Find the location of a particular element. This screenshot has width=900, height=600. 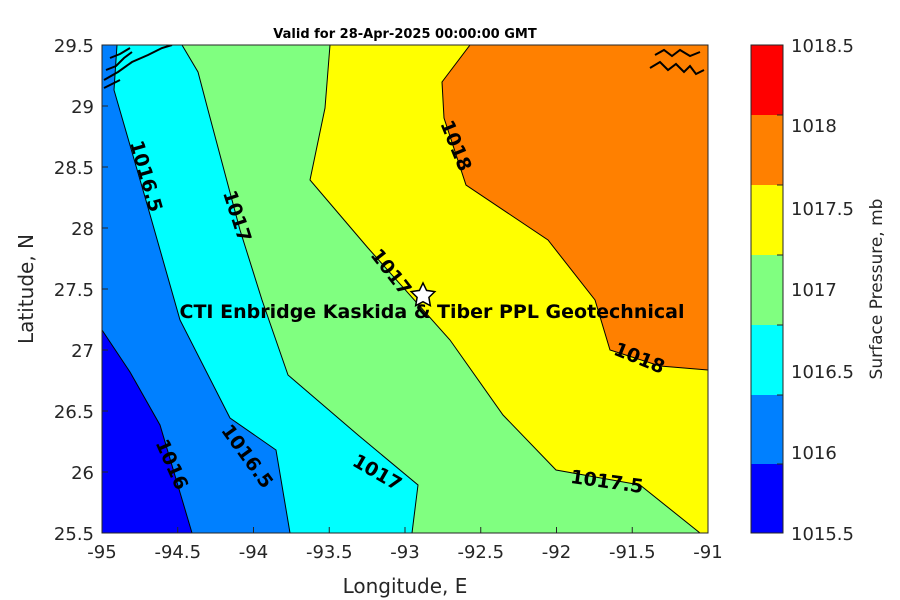

coastline-east is located at coordinates (677, 68).